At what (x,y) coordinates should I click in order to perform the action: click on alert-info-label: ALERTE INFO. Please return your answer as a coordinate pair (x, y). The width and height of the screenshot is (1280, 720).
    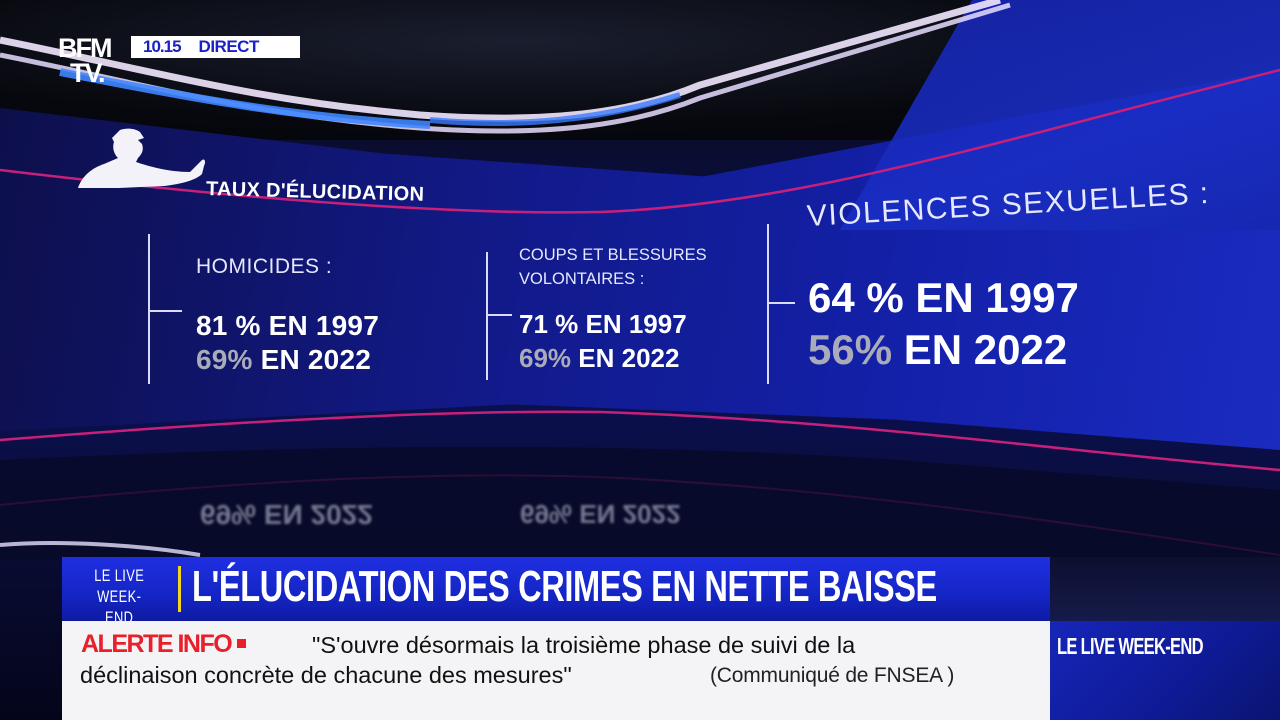
    Looking at the image, I should click on (164, 644).